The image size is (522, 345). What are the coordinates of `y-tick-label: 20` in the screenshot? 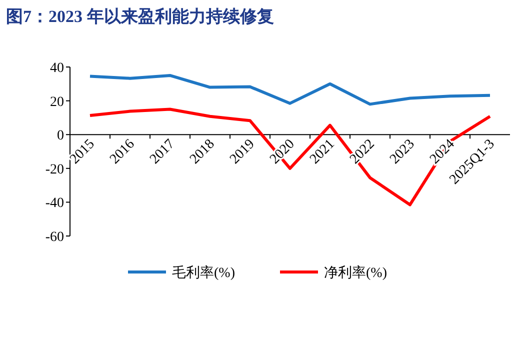 It's located at (57, 102).